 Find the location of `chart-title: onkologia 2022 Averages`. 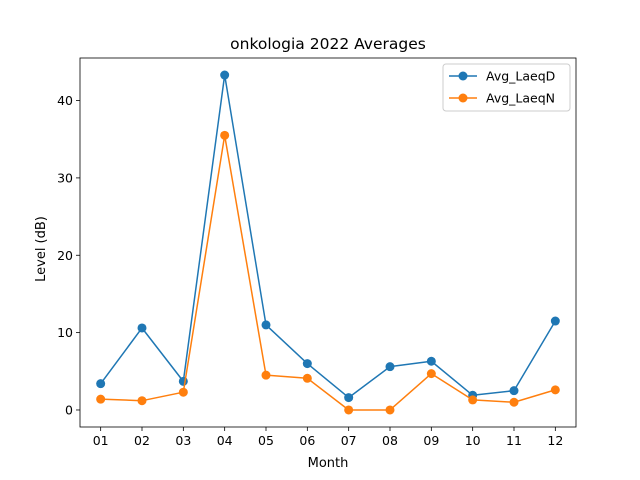

chart-title: onkologia 2022 Averages is located at coordinates (328, 44).